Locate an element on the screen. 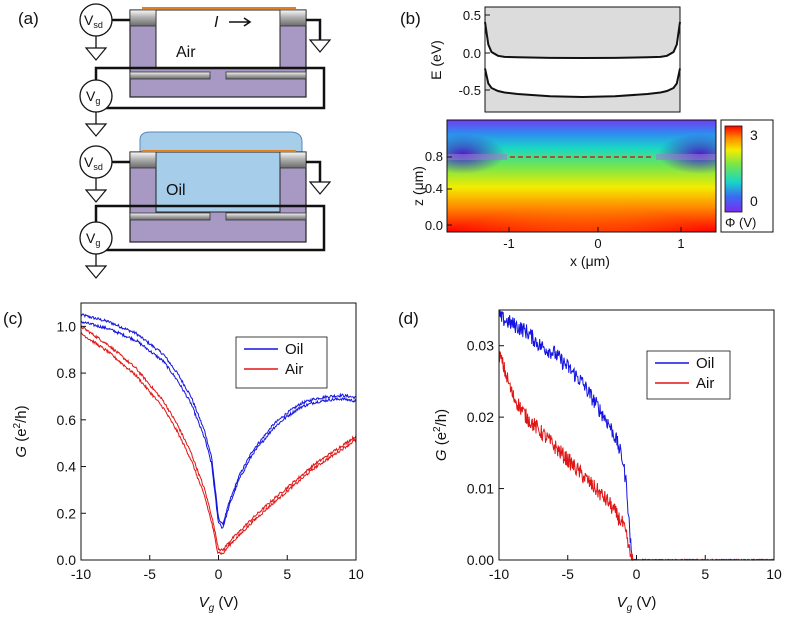 The height and width of the screenshot is (621, 787). device-oil: Oil Vsd Vg is located at coordinates (205, 205).